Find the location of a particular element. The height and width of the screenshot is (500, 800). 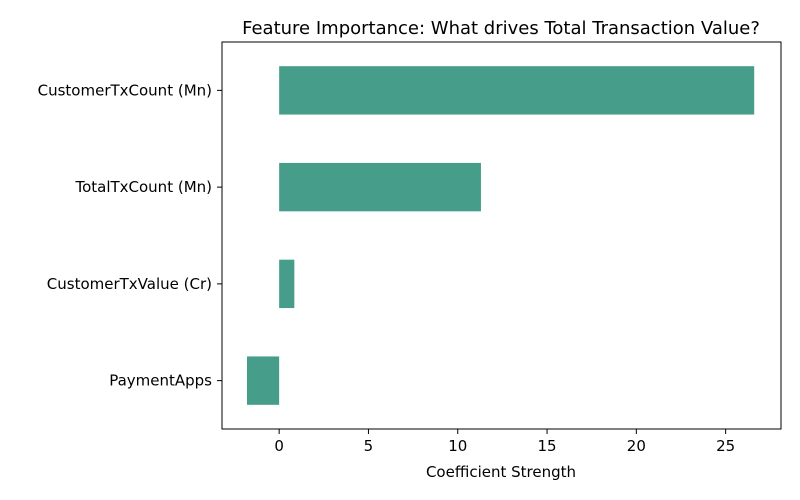

y-tick-label: PaymentApps is located at coordinates (160, 381).